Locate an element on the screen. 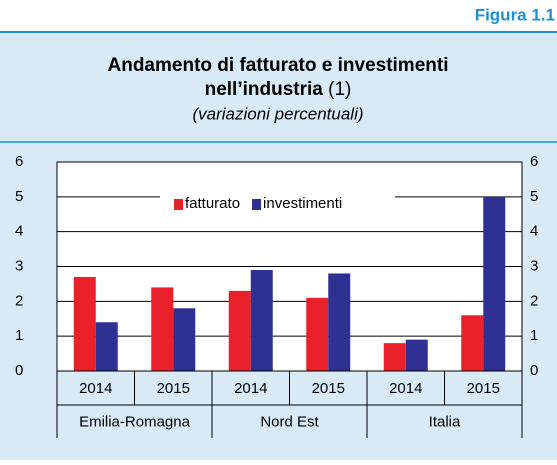  legend-box is located at coordinates (277, 204).